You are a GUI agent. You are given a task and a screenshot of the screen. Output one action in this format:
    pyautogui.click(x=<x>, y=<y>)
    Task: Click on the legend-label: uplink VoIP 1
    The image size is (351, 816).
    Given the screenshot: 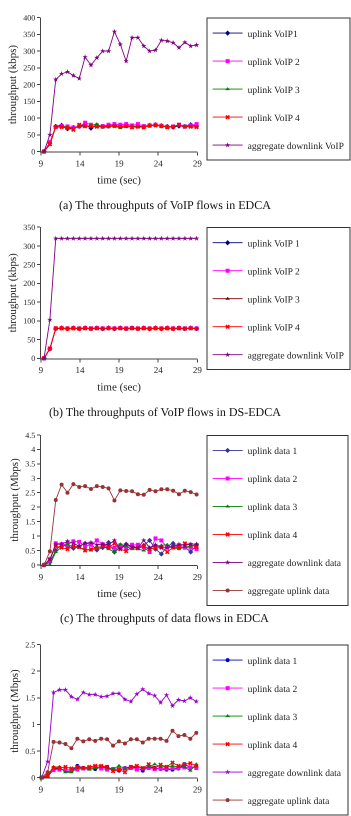 What is the action you would take?
    pyautogui.click(x=274, y=244)
    